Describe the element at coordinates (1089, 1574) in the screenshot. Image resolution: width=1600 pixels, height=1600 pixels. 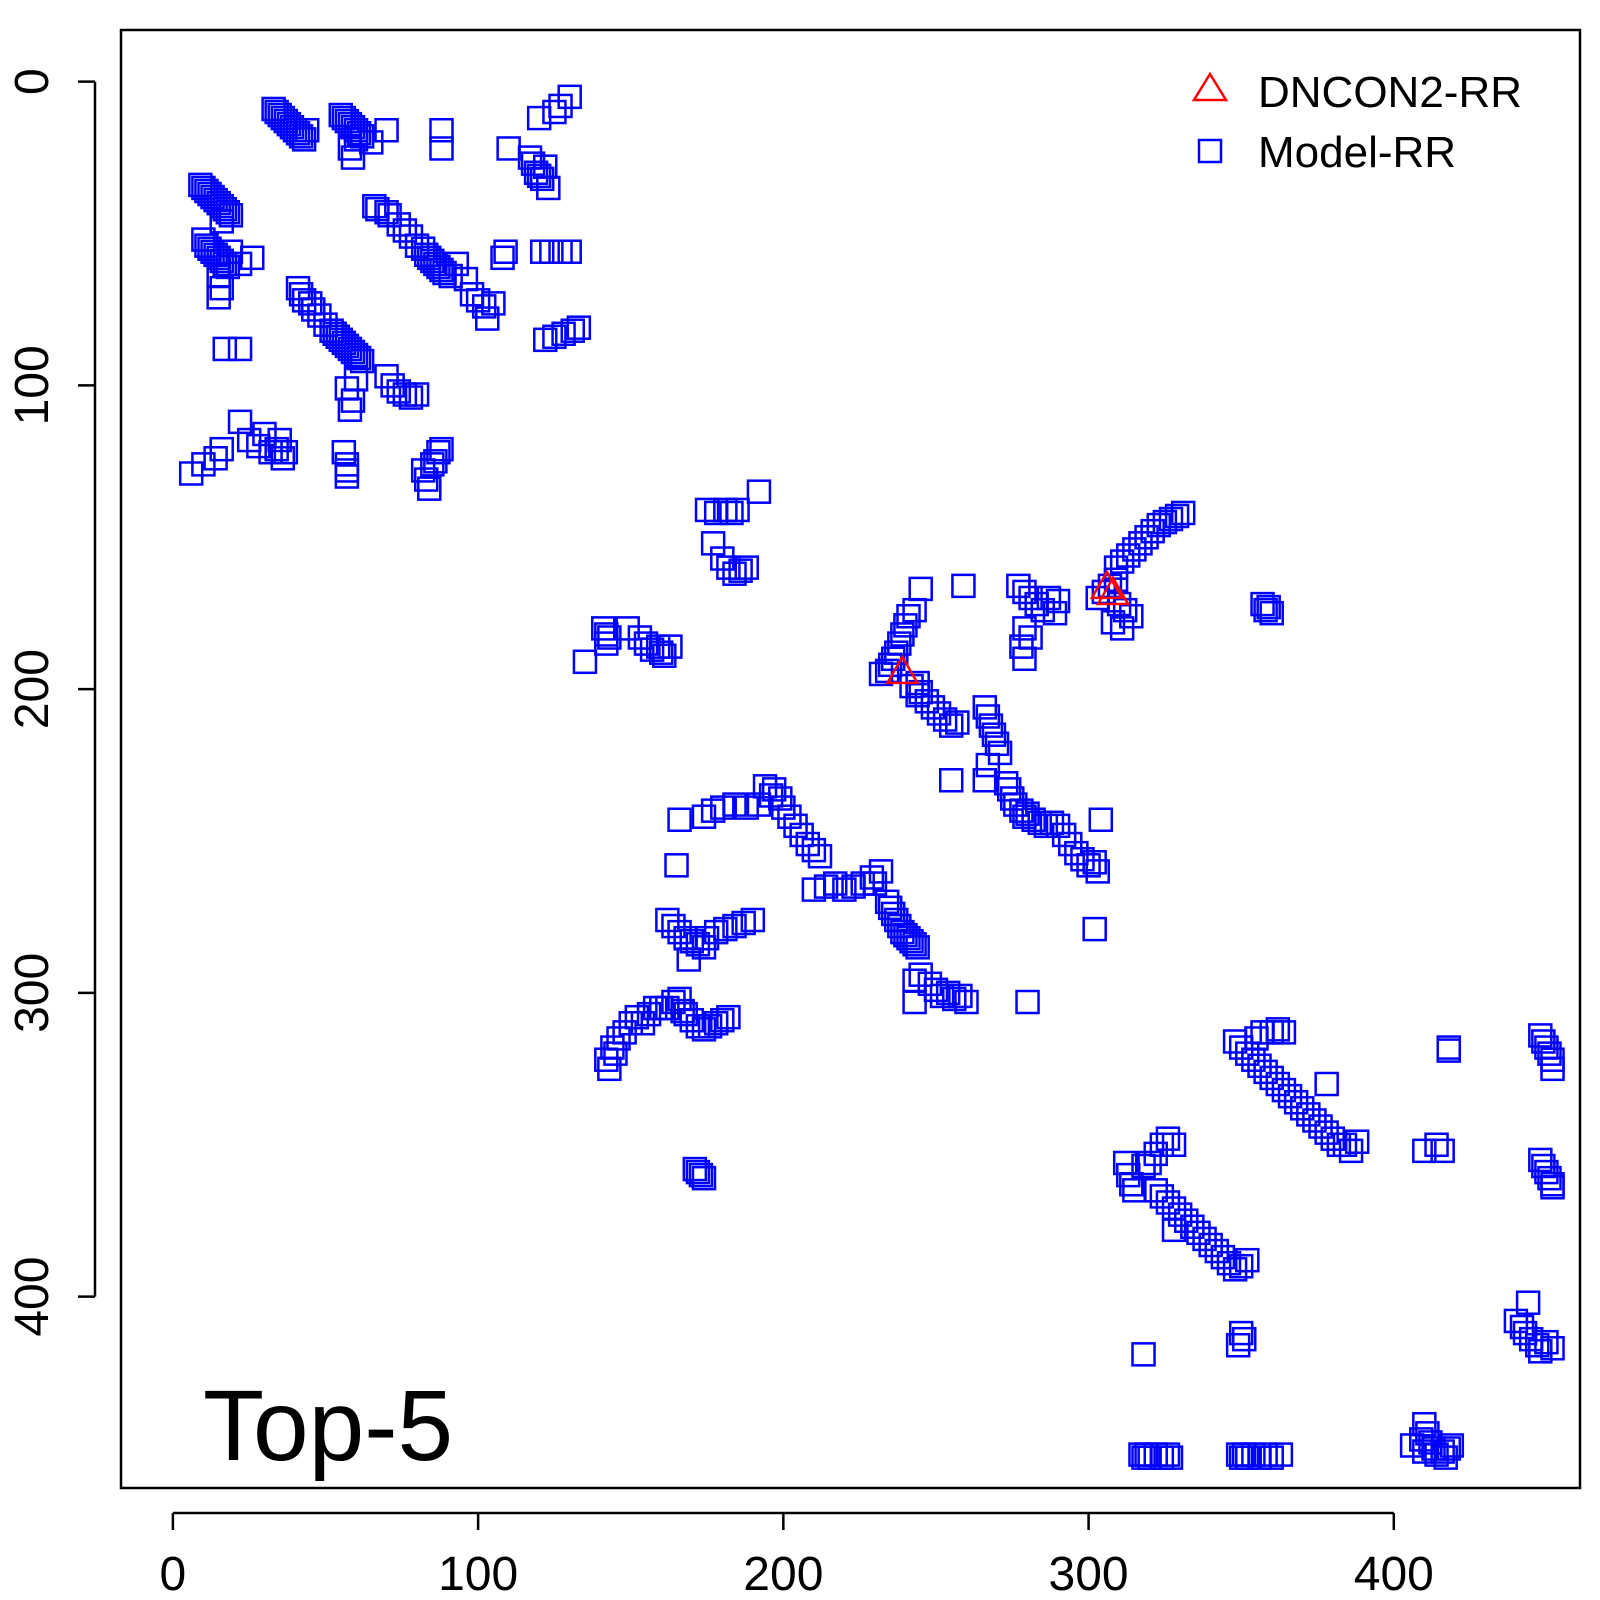
I see `x-tick-label: 300` at that location.